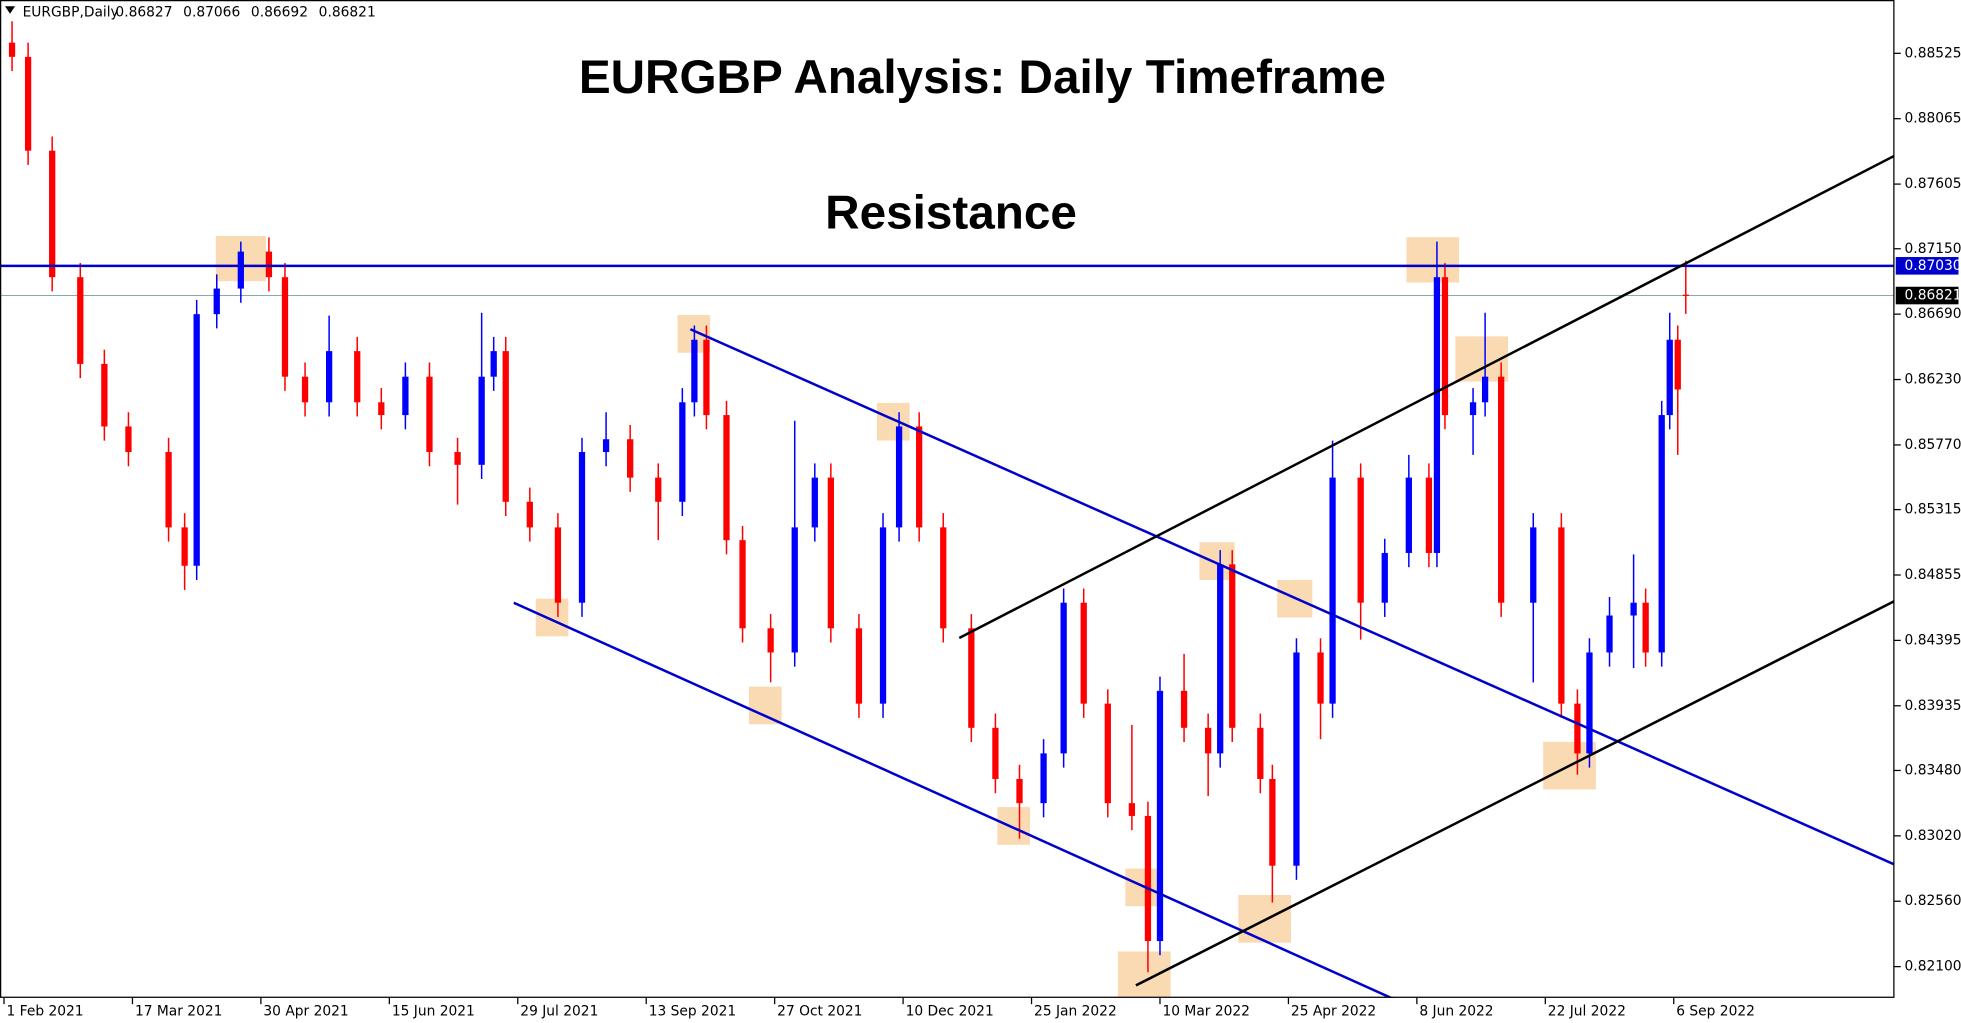 Image resolution: width=1961 pixels, height=1023 pixels. What do you see at coordinates (1333, 1012) in the screenshot?
I see `x-tick-label: 25 Apr 2022` at bounding box center [1333, 1012].